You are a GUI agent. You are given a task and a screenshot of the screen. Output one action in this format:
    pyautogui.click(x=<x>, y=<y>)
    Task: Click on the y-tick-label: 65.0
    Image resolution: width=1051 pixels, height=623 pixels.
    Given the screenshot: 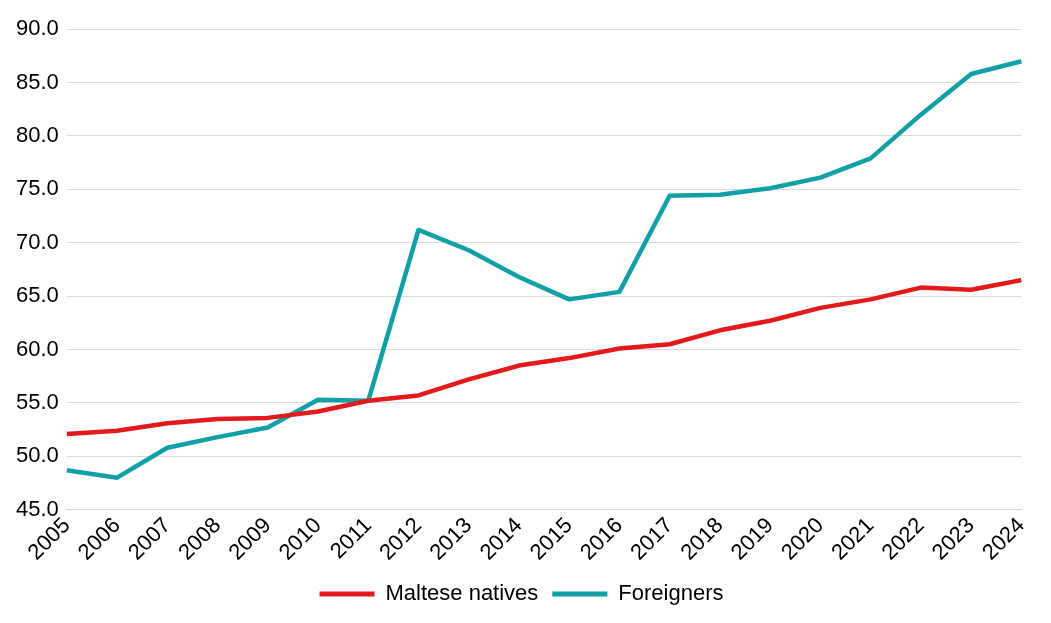 What is the action you would take?
    pyautogui.click(x=37, y=295)
    